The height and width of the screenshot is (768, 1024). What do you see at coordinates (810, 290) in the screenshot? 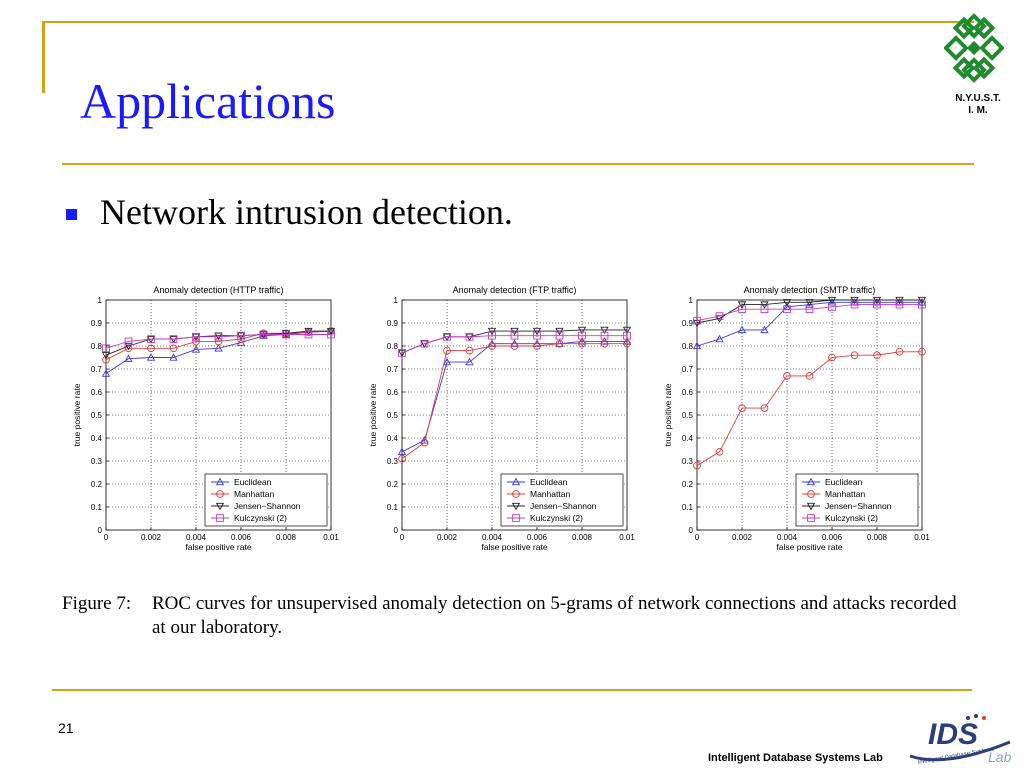
I see `chart-title: Anomaly detection (SMTP traffic)` at bounding box center [810, 290].